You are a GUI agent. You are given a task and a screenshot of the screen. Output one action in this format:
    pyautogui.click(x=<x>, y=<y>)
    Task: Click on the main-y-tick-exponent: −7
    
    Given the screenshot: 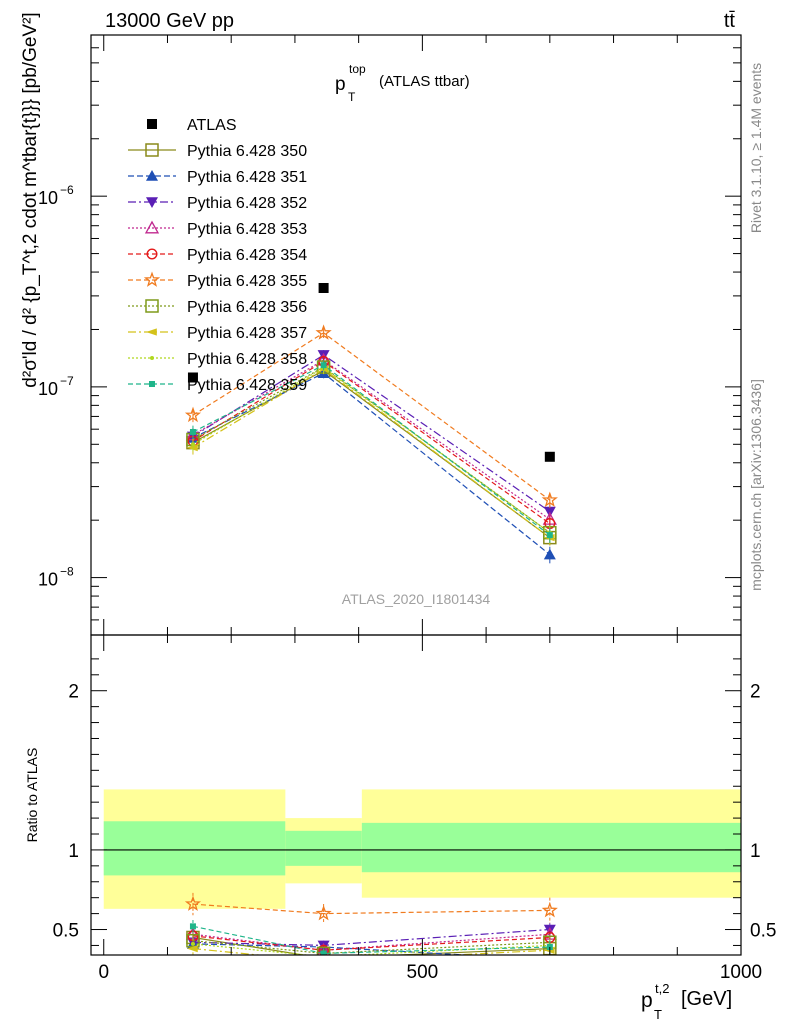 What is the action you would take?
    pyautogui.click(x=67, y=381)
    